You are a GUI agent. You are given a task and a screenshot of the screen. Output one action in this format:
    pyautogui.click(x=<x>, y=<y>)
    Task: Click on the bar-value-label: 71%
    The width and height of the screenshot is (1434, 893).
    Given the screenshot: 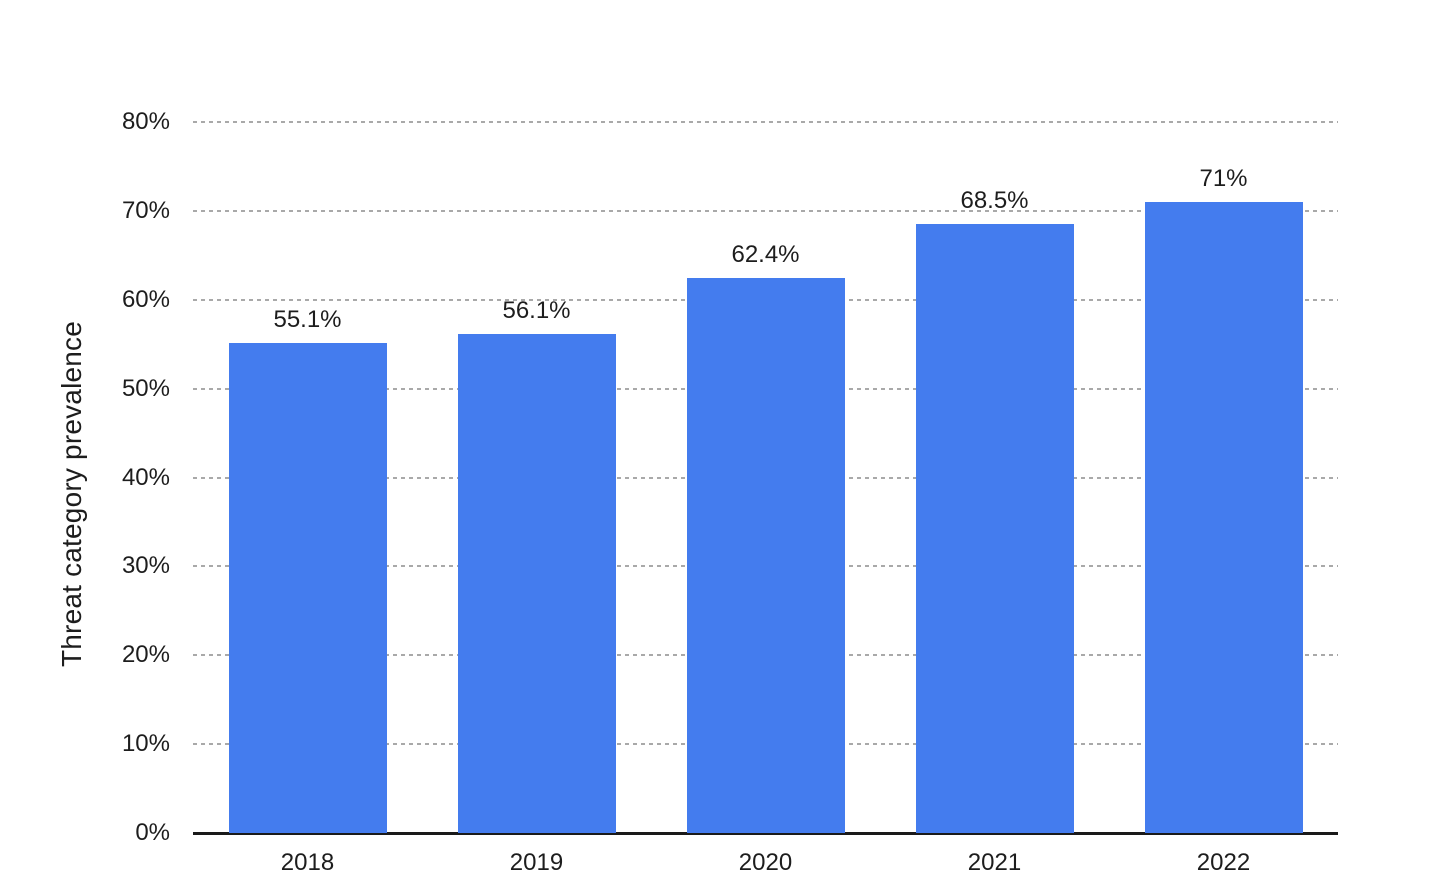 What is the action you would take?
    pyautogui.click(x=1223, y=178)
    